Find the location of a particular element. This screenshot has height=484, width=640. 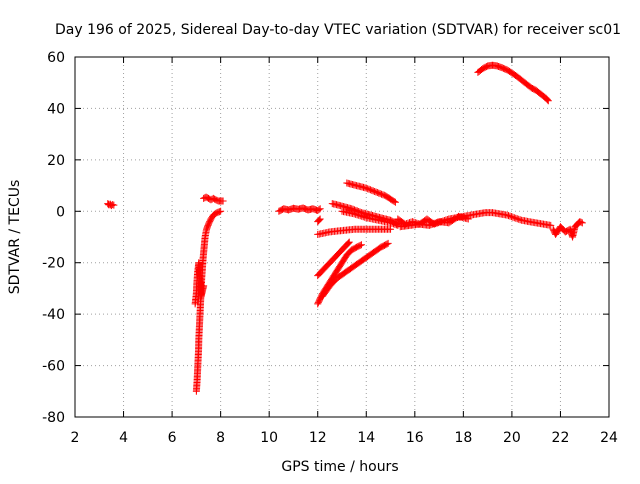

x-tick-label: 24 is located at coordinates (609, 438).